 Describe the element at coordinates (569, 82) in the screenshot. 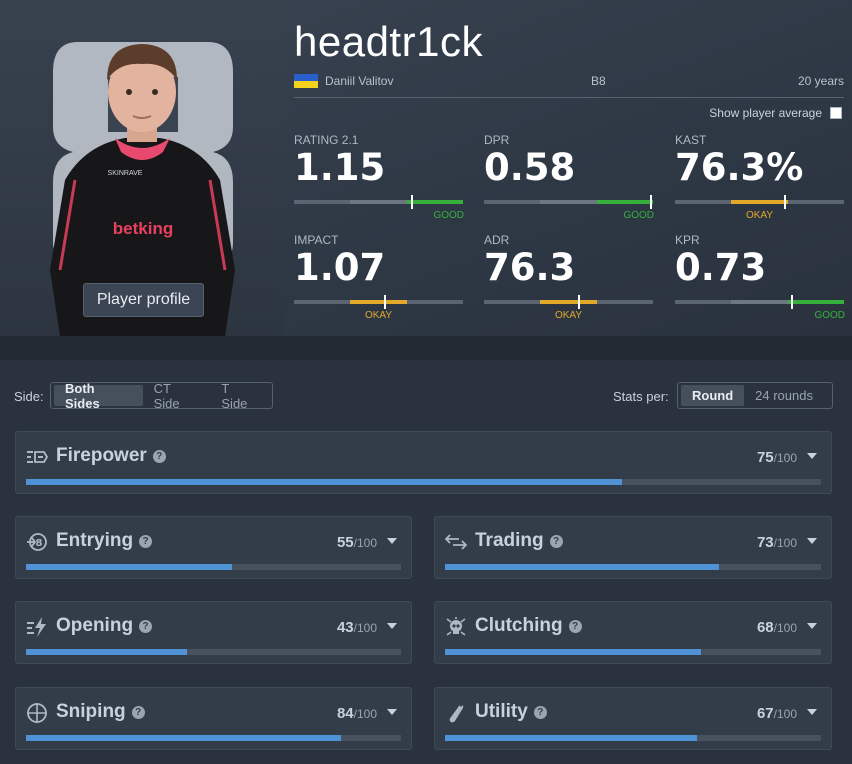

I see `player-subinfo: Daniil Valitov B8 20 years` at that location.